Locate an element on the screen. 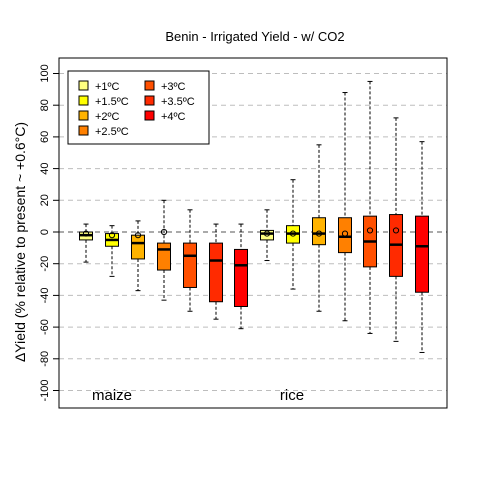 This screenshot has height=480, width=480. y-tick-label: -80 is located at coordinates (45, 359).